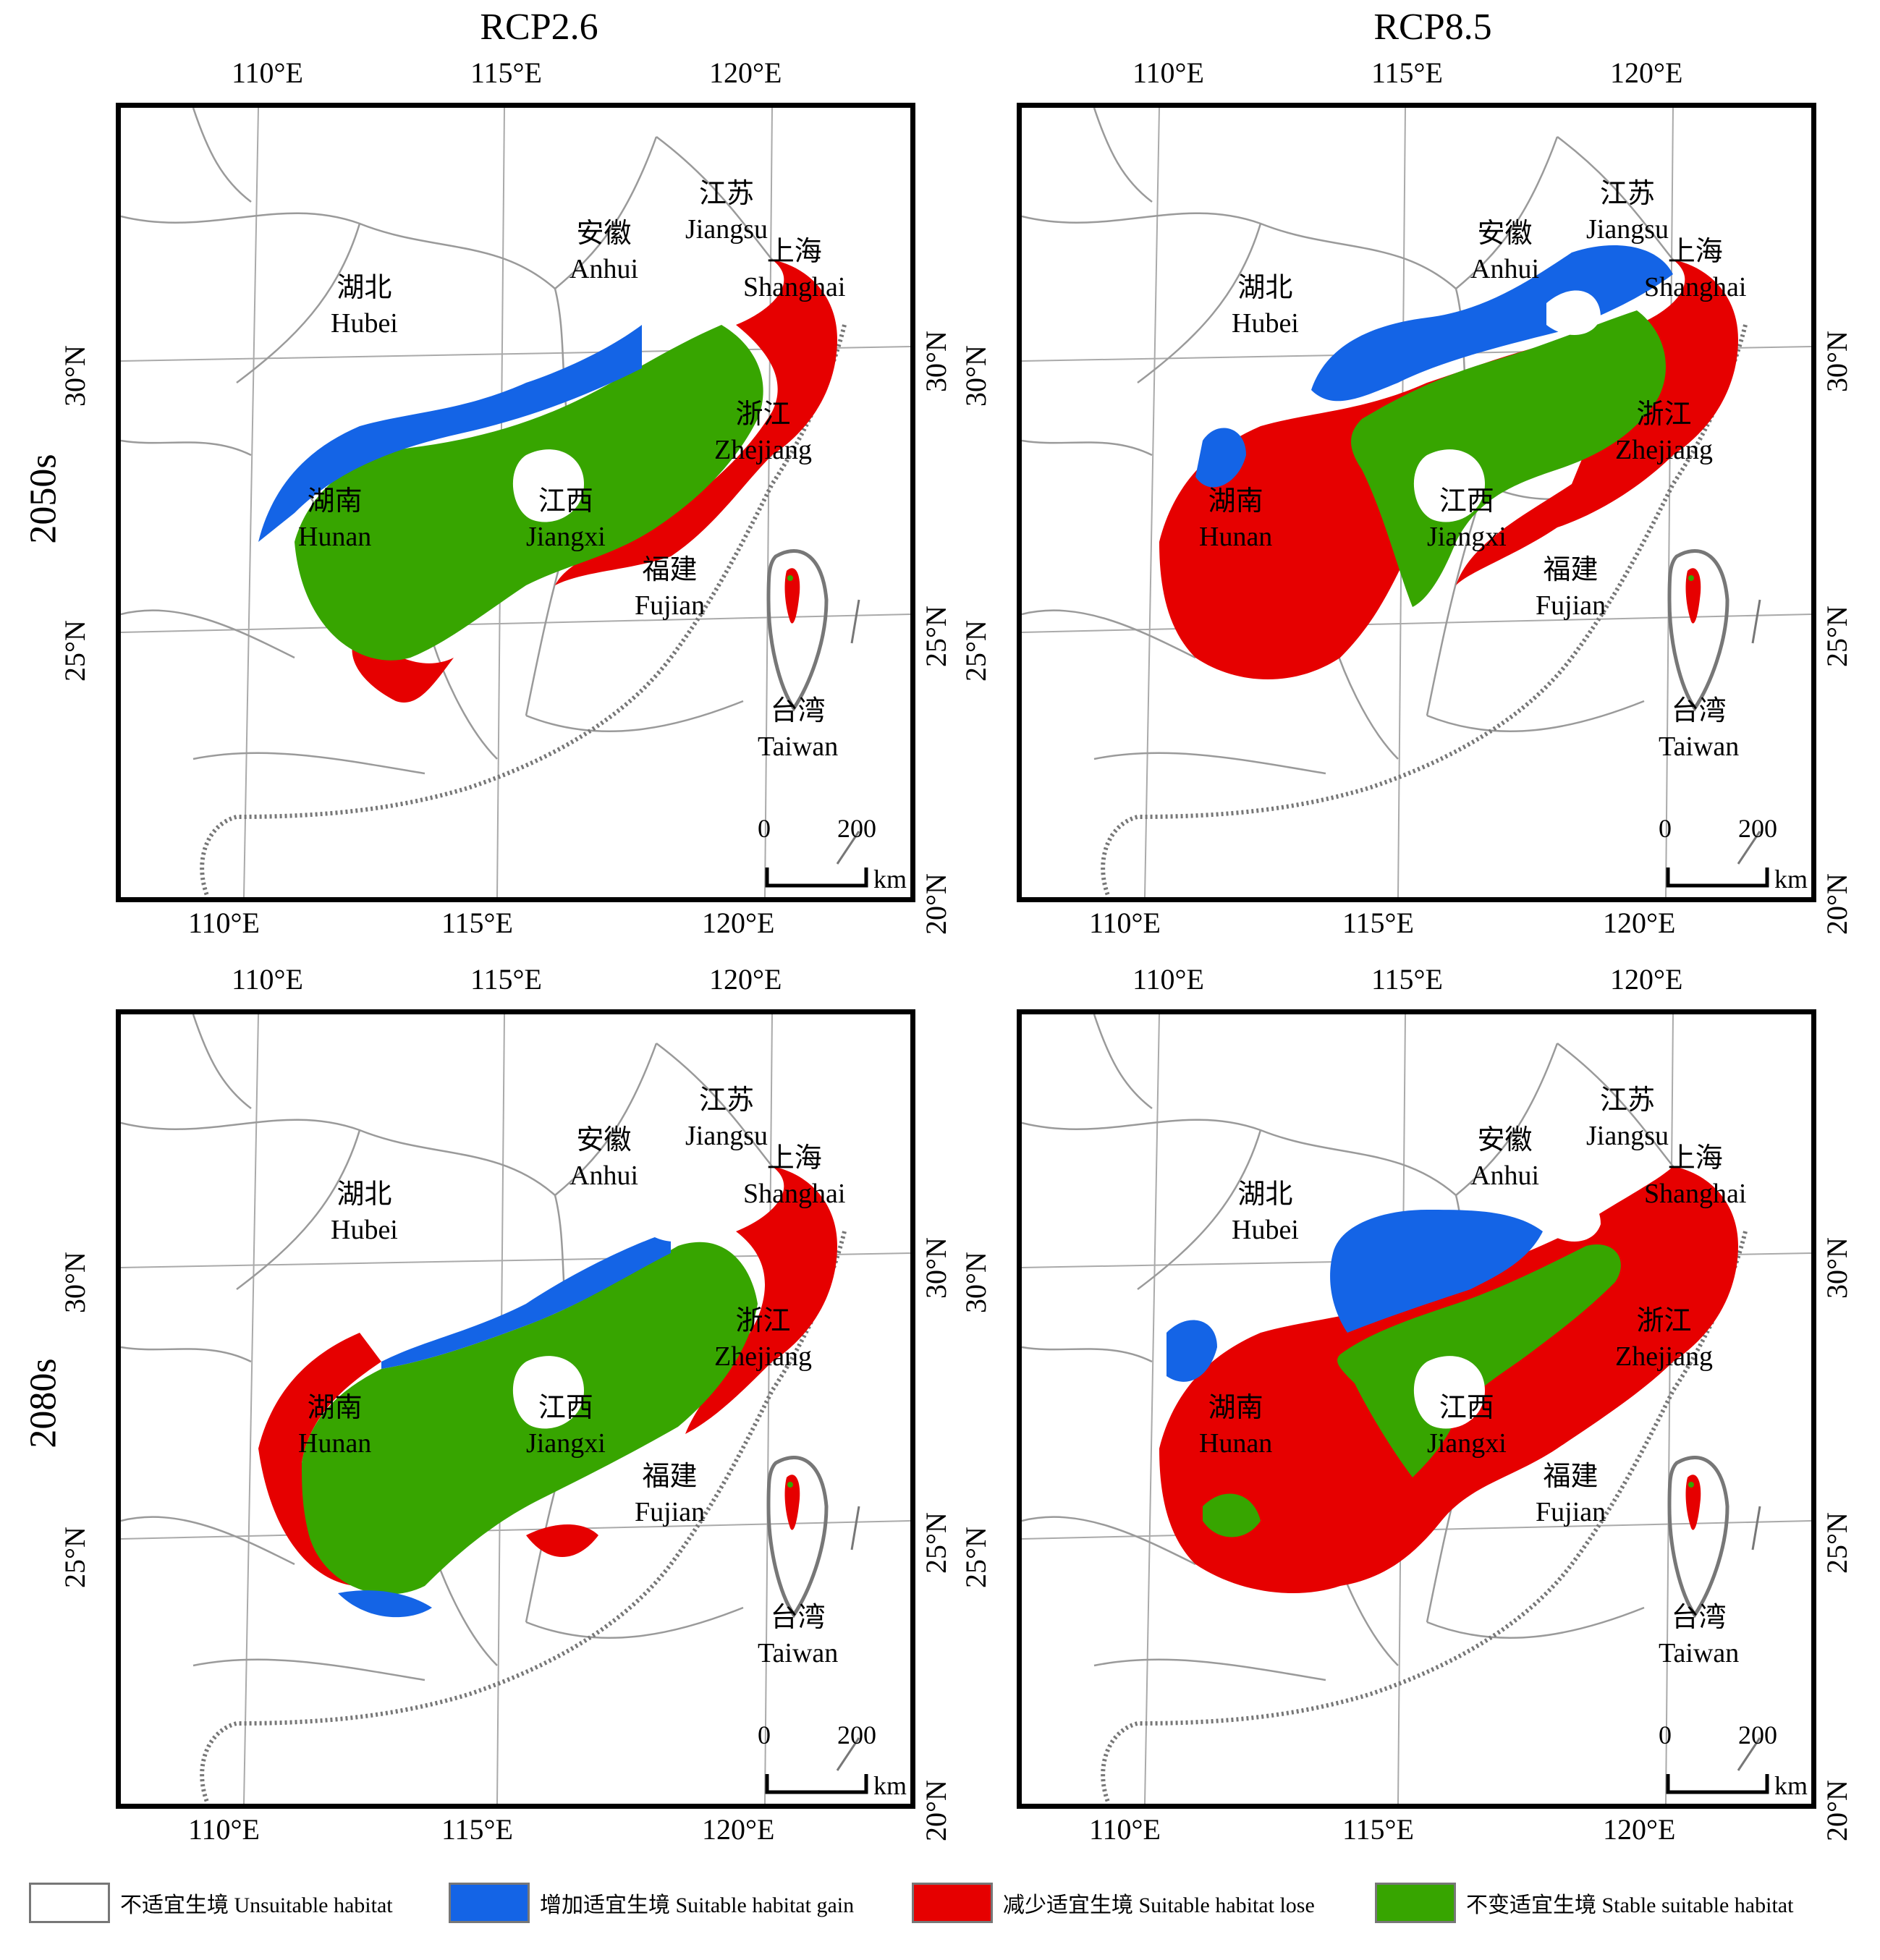 This screenshot has width=1880, height=1960. What do you see at coordinates (1504, 269) in the screenshot?
I see `province-name-en-anhui: Anhui` at bounding box center [1504, 269].